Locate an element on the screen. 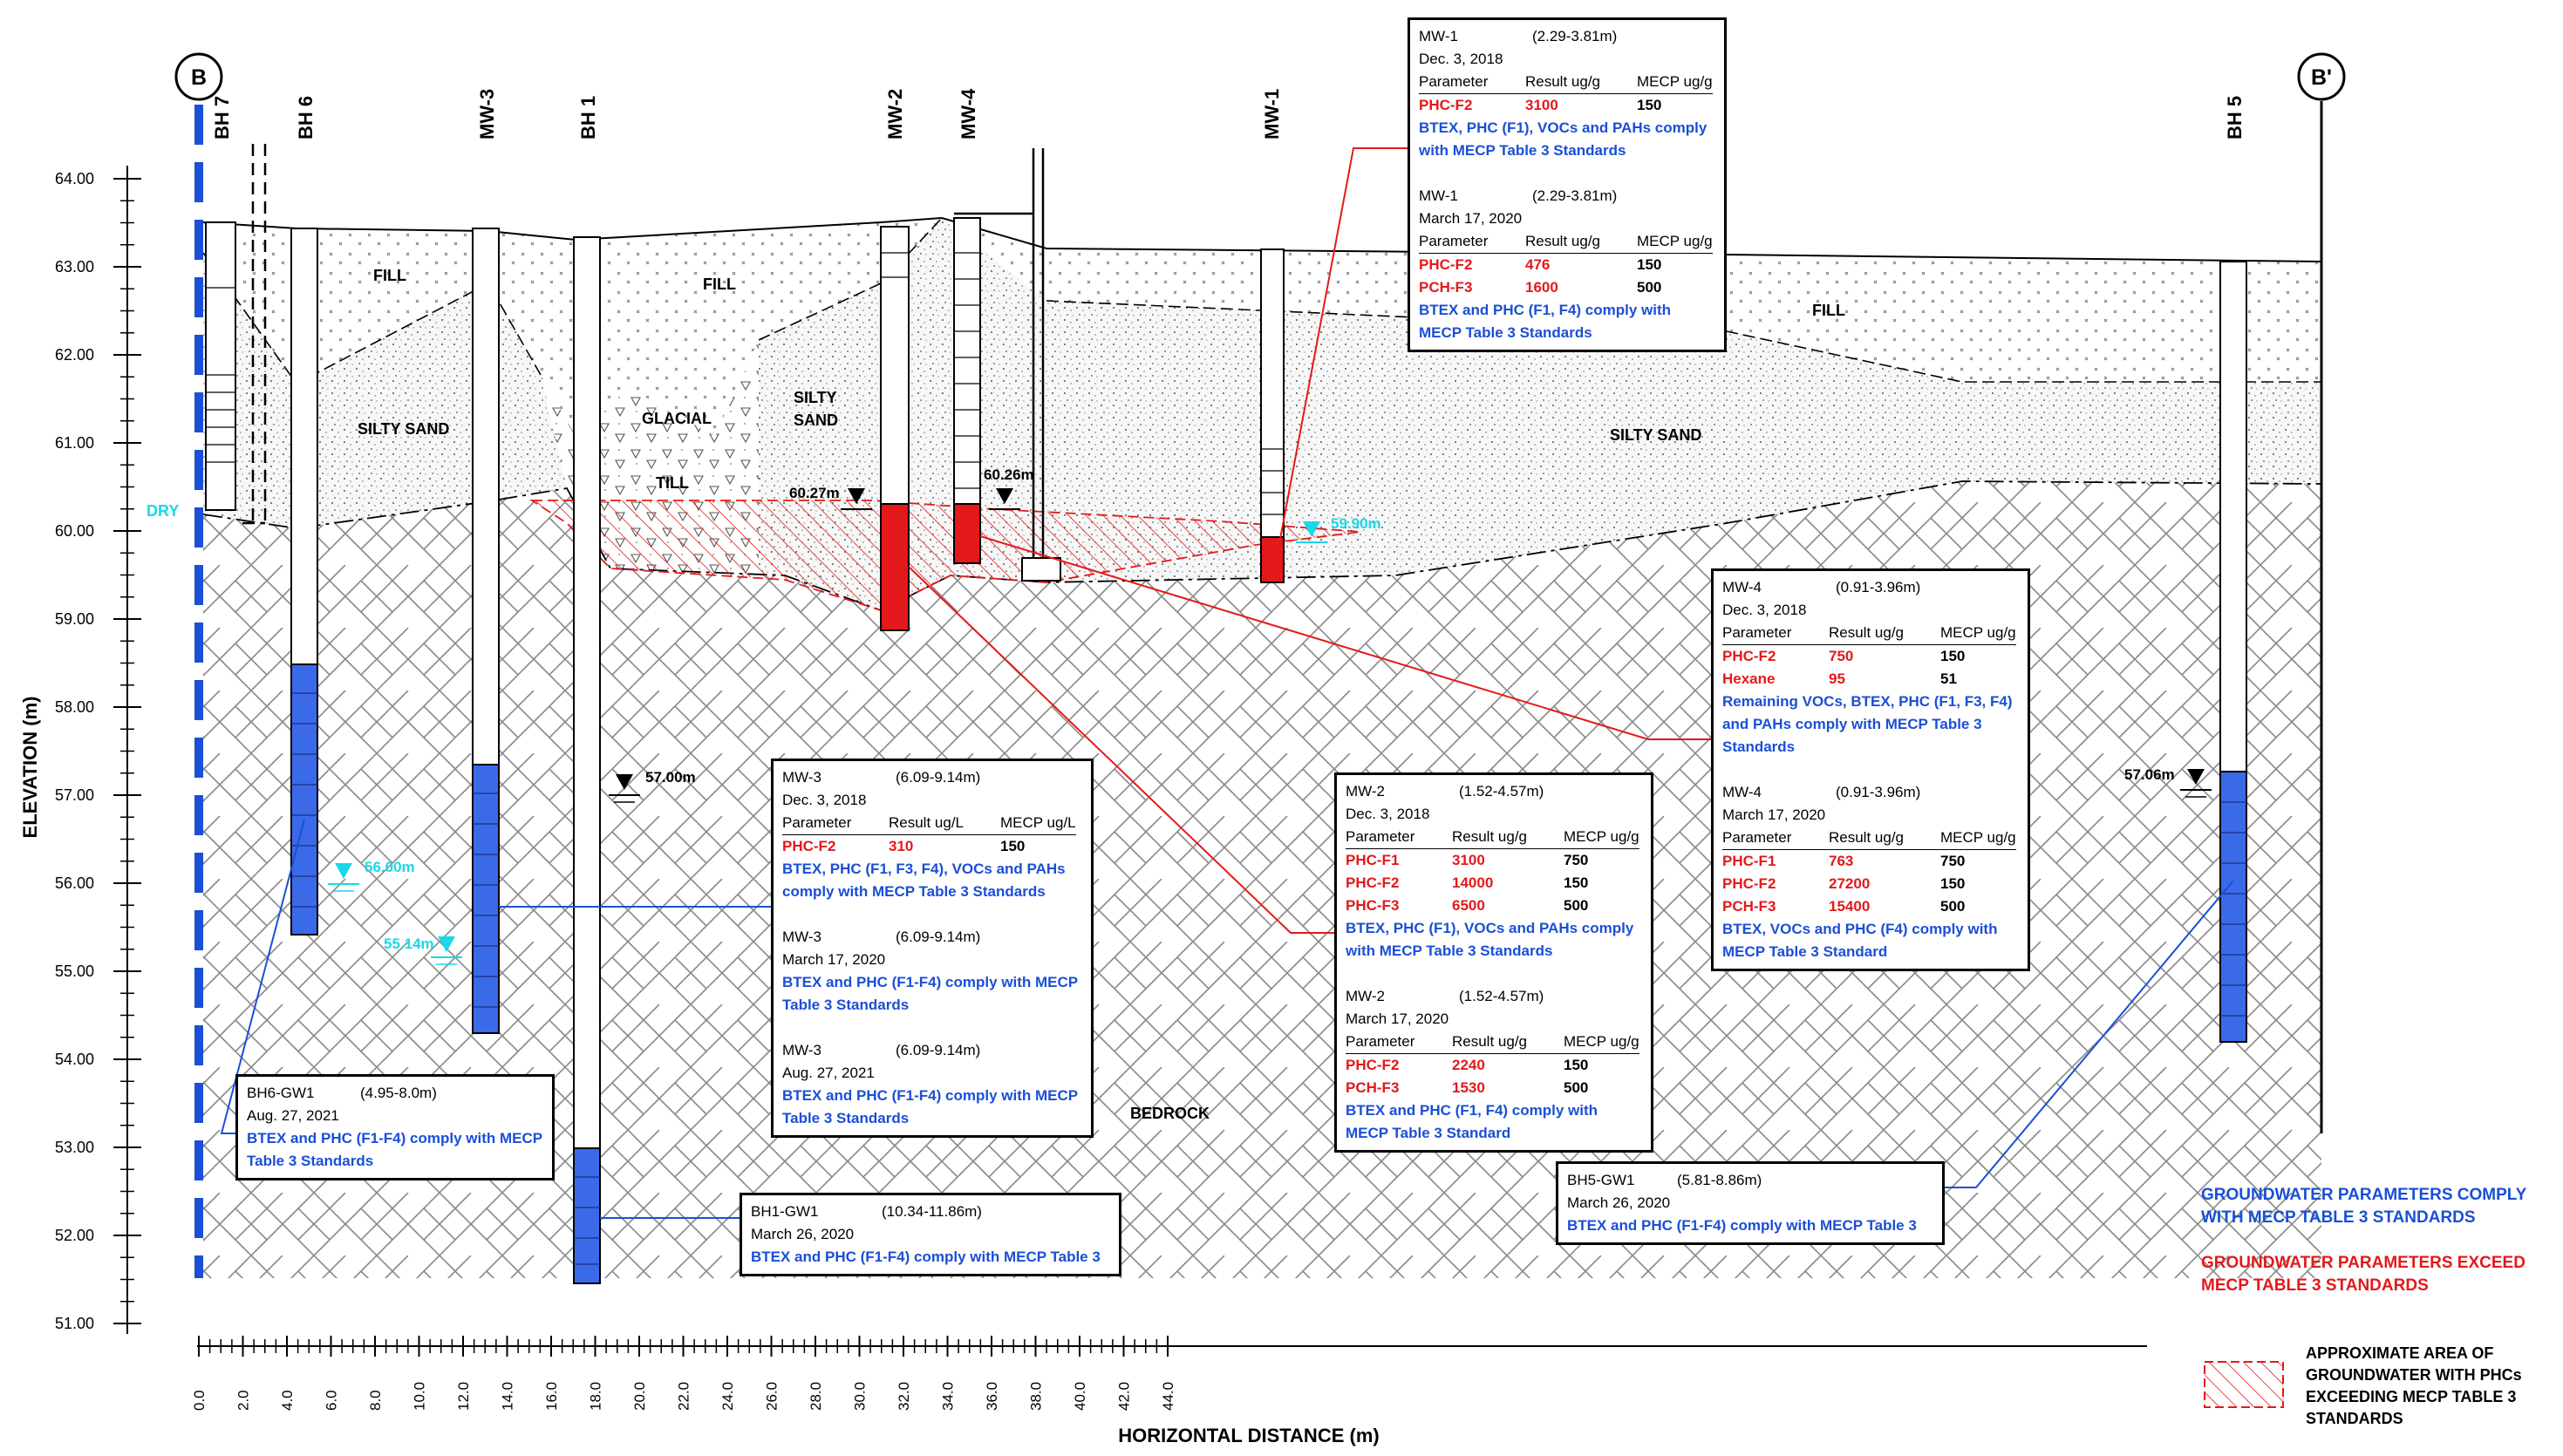 This screenshot has height=1456, width=2563. borehole-label-bh7: BH 7 is located at coordinates (222, 117).